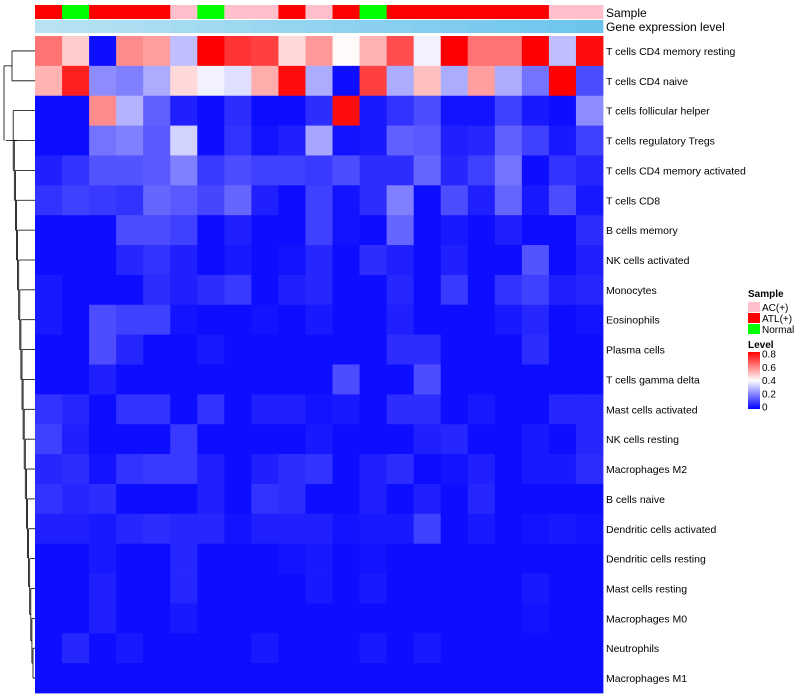 The height and width of the screenshot is (700, 800). I want to click on level-tick-label: 0, so click(765, 408).